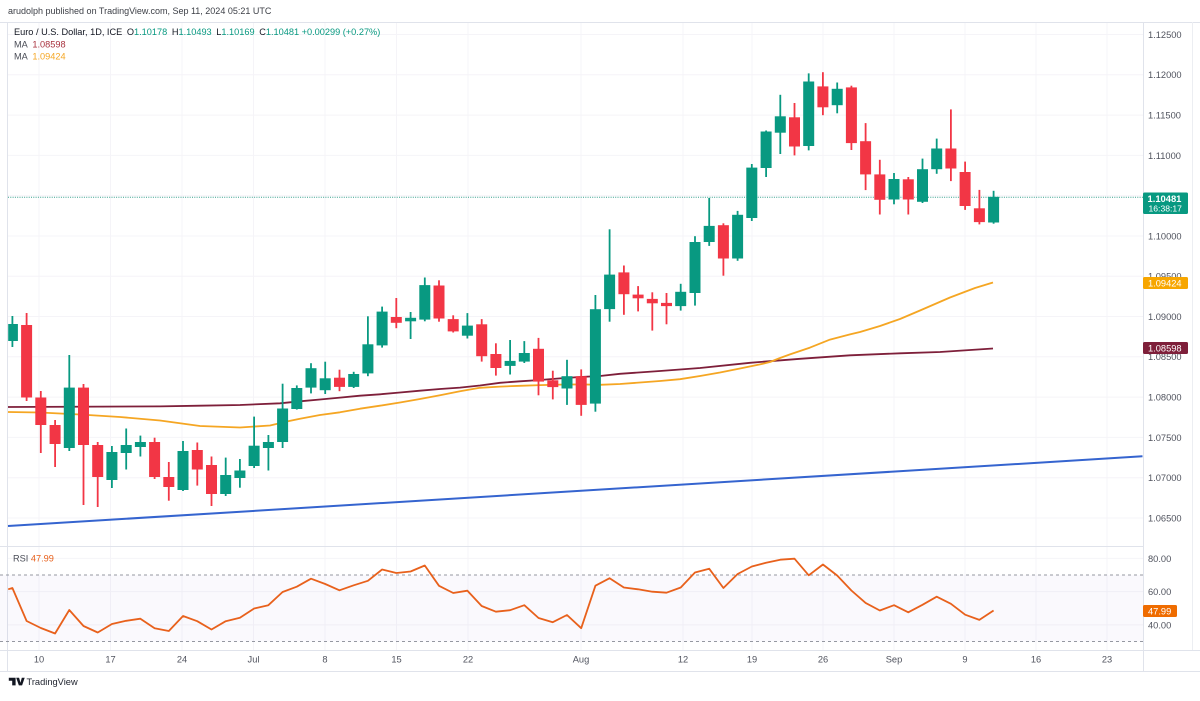 This screenshot has width=1200, height=701. I want to click on svg-text: 16:38:17, so click(1166, 209).